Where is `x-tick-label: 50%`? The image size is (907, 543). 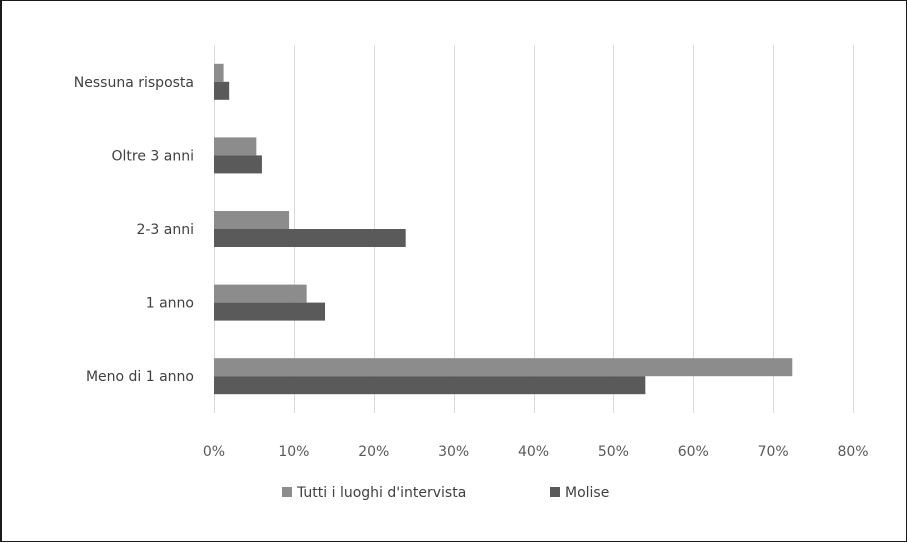
x-tick-label: 50% is located at coordinates (613, 452).